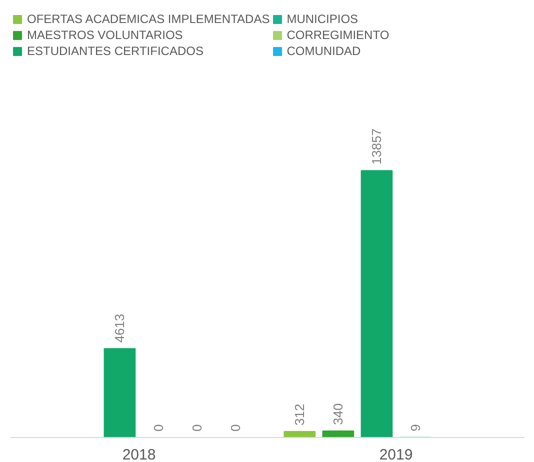 Image resolution: width=534 pixels, height=462 pixels. What do you see at coordinates (338, 414) in the screenshot?
I see `data-label: 340` at bounding box center [338, 414].